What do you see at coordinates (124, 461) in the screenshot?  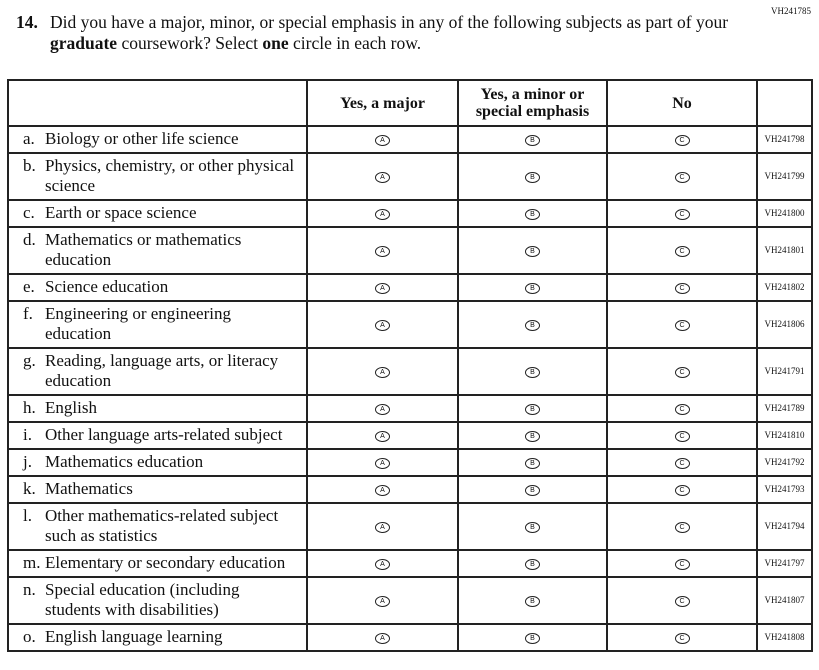 I see `row-text: Mathematics education` at bounding box center [124, 461].